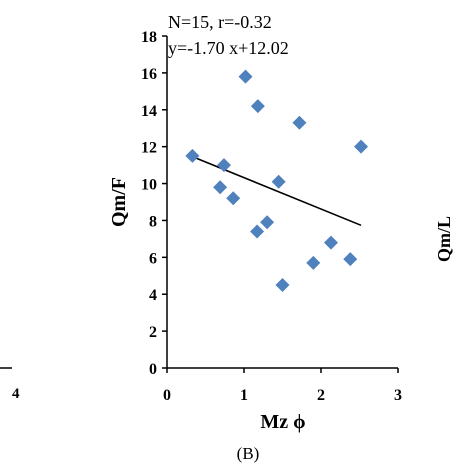  What do you see at coordinates (444, 239) in the screenshot?
I see `right-panel-ylabel-fragment: Qm/L` at bounding box center [444, 239].